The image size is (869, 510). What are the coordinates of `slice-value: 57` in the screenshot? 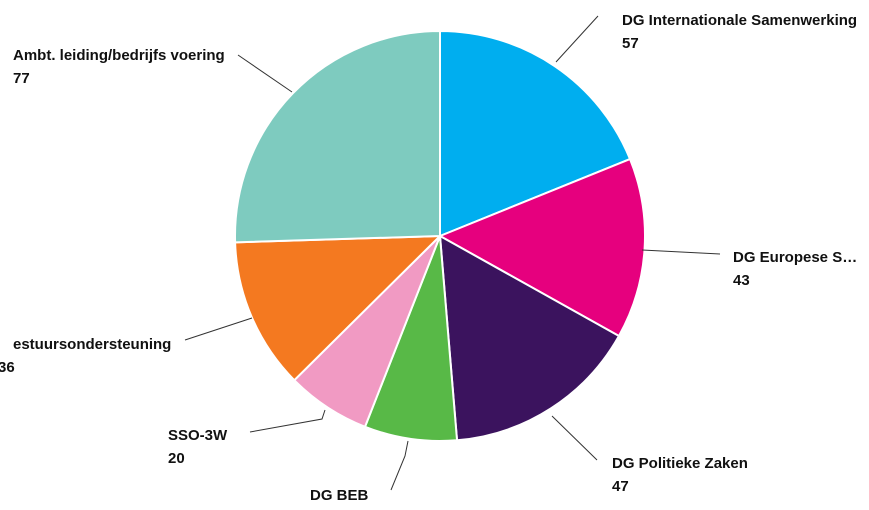 It's located at (630, 43).